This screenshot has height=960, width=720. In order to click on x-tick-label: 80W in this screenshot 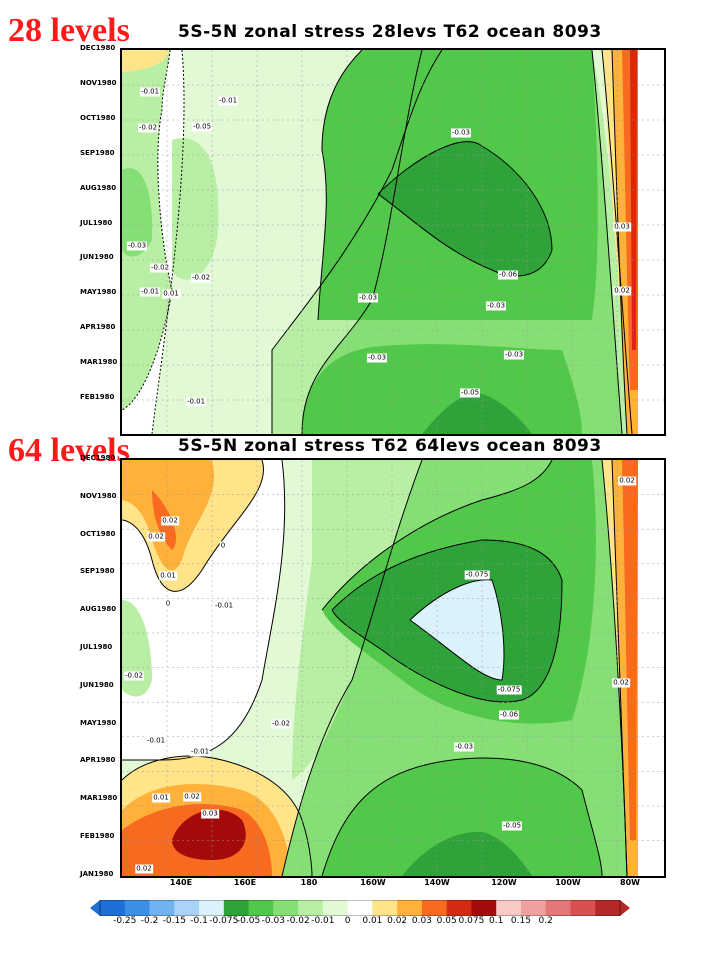, I will do `click(630, 882)`.